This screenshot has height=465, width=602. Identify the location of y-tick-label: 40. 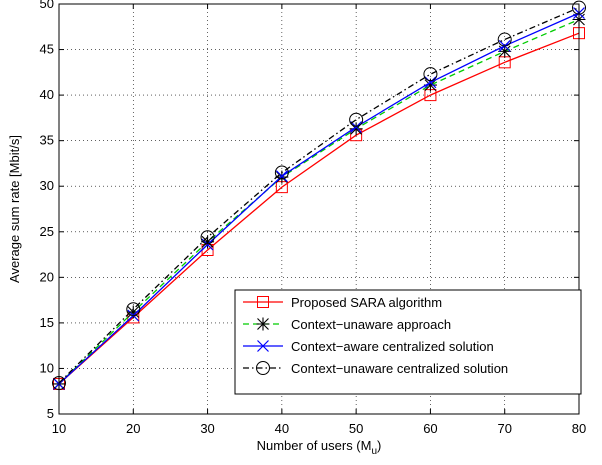
(47, 94).